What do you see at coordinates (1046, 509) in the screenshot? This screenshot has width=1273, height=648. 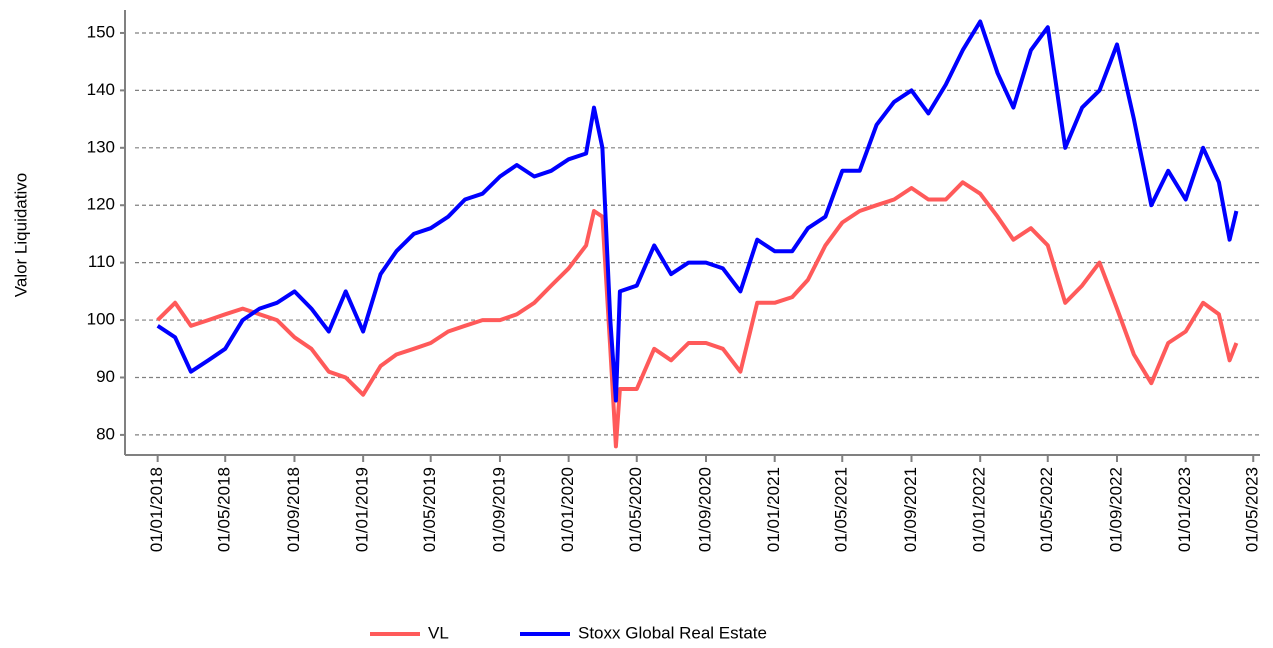 I see `x-tick-label: 01/05/2022` at bounding box center [1046, 509].